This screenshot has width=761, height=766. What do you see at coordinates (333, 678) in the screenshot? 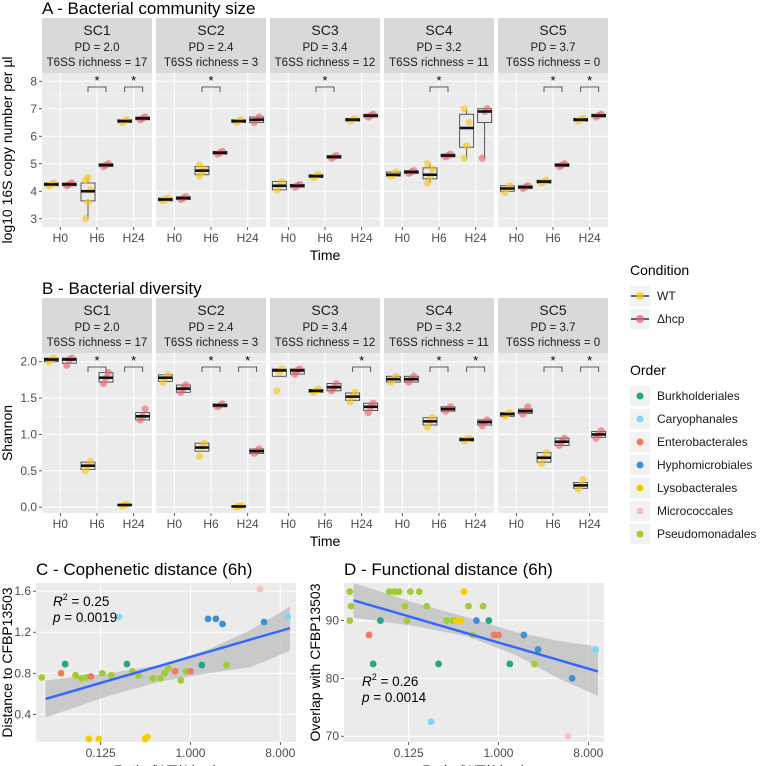
I see `y-tick-label: 80` at bounding box center [333, 678].